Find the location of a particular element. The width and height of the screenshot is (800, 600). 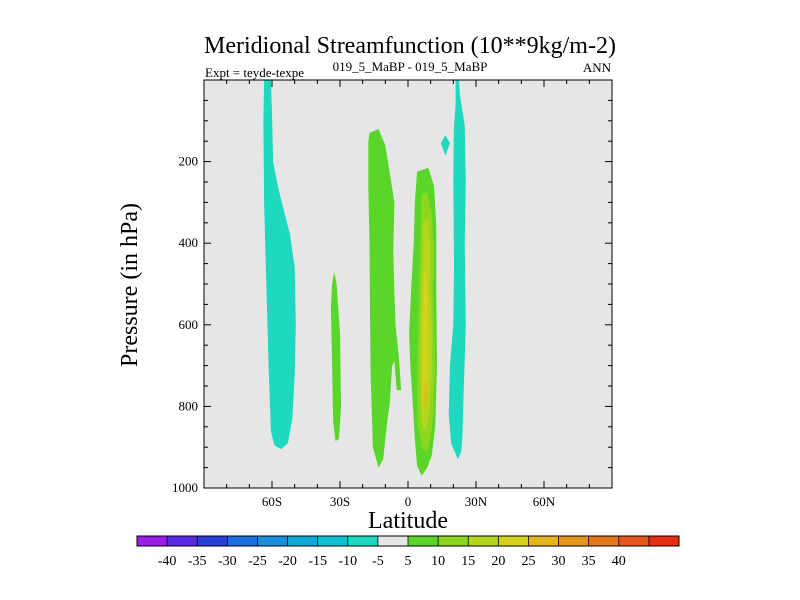

colorbar-label: 35 is located at coordinates (589, 561).